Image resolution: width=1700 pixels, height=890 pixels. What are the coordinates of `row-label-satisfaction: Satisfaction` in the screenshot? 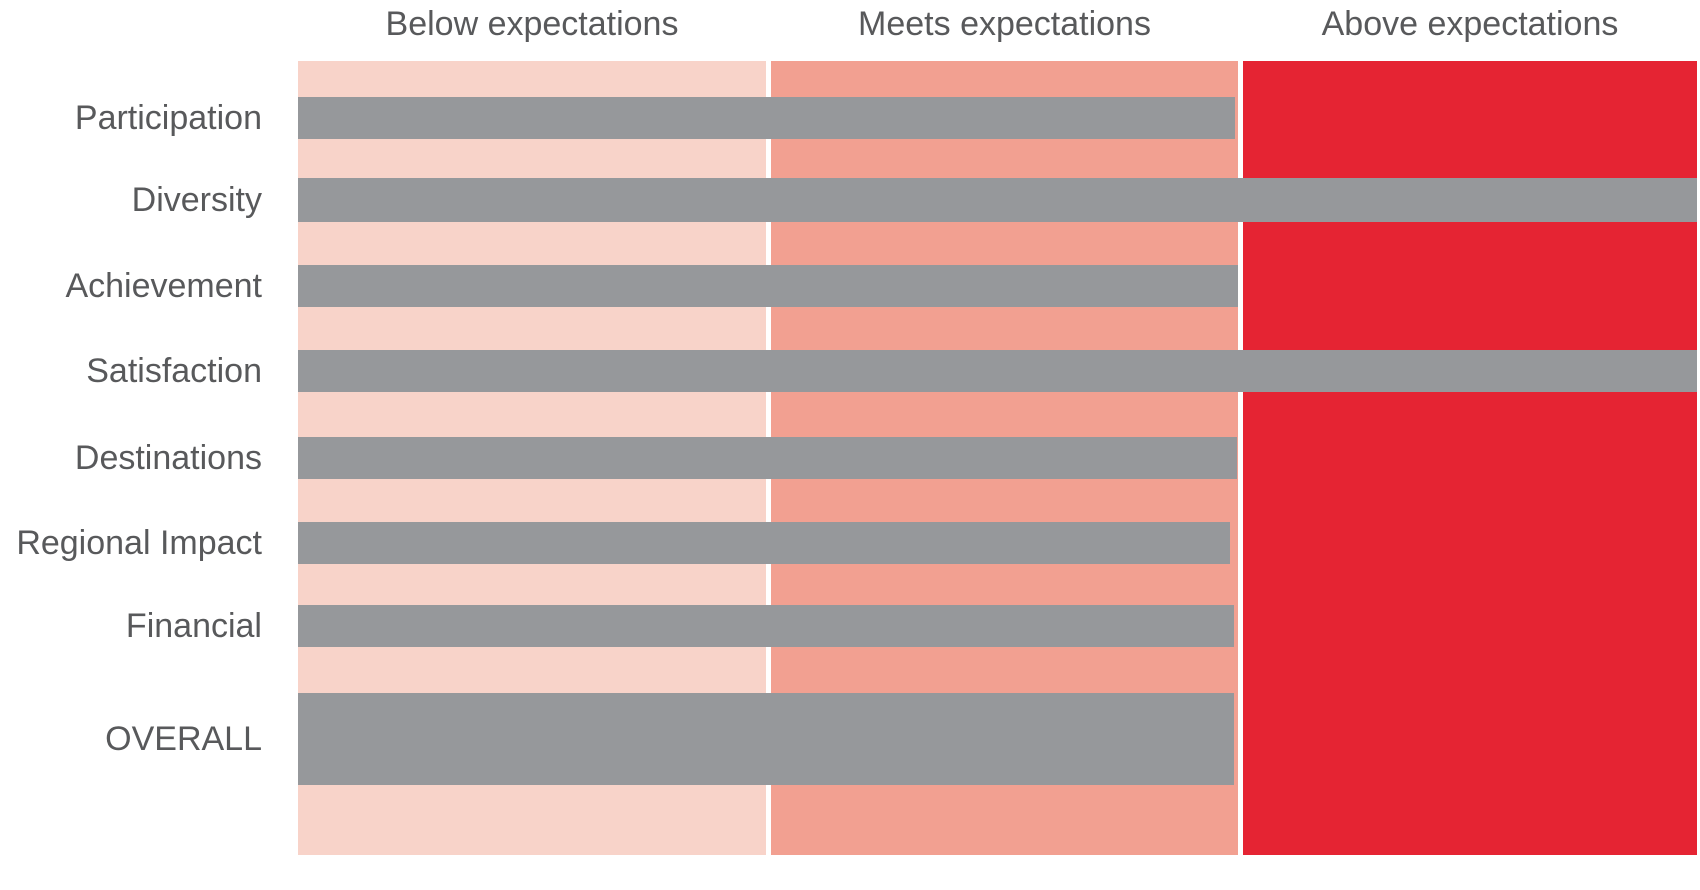 It's located at (174, 370).